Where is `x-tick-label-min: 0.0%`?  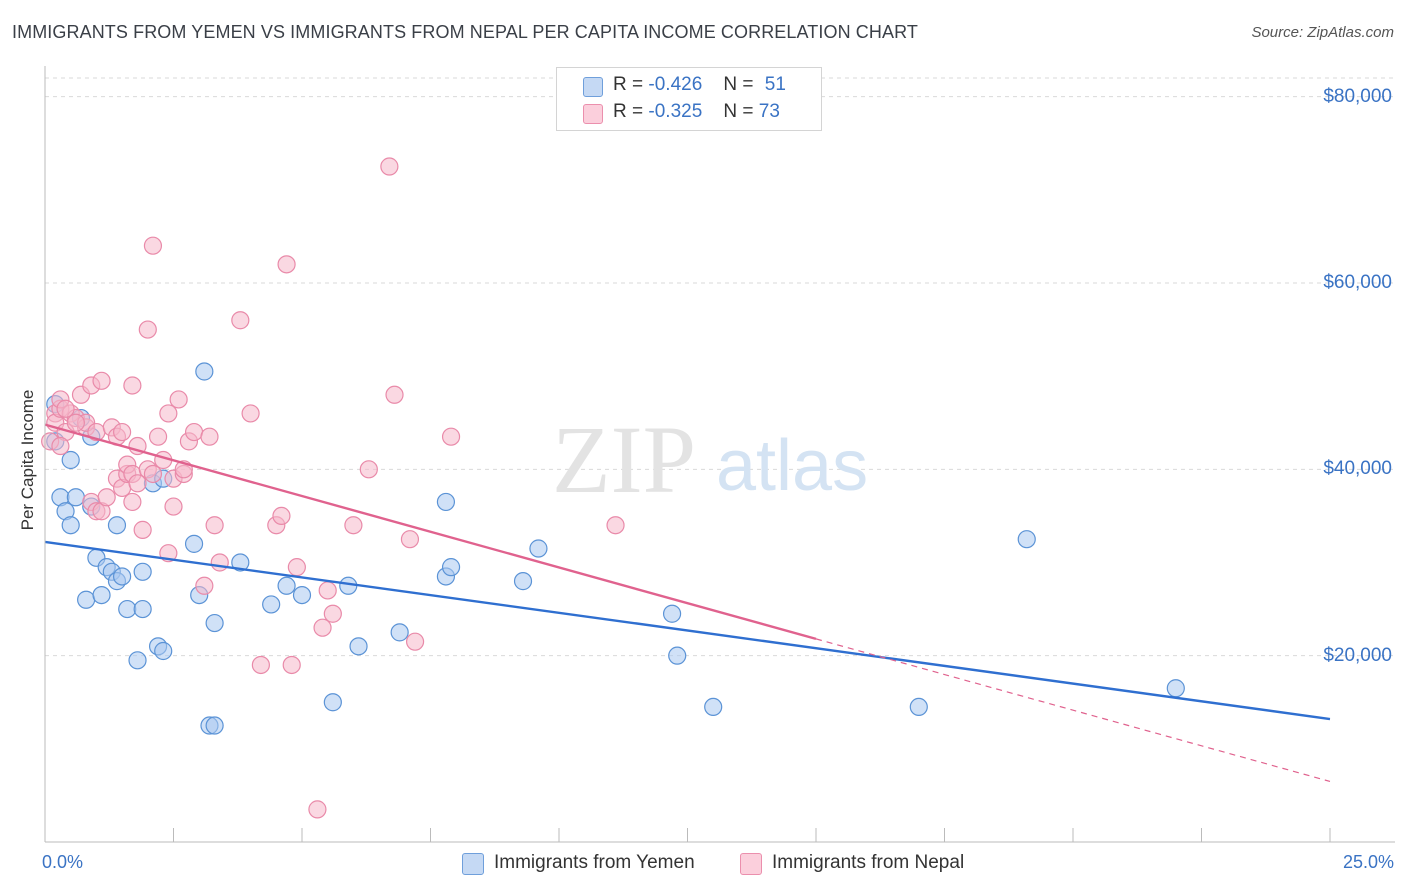 x-tick-label-min: 0.0% is located at coordinates (63, 862).